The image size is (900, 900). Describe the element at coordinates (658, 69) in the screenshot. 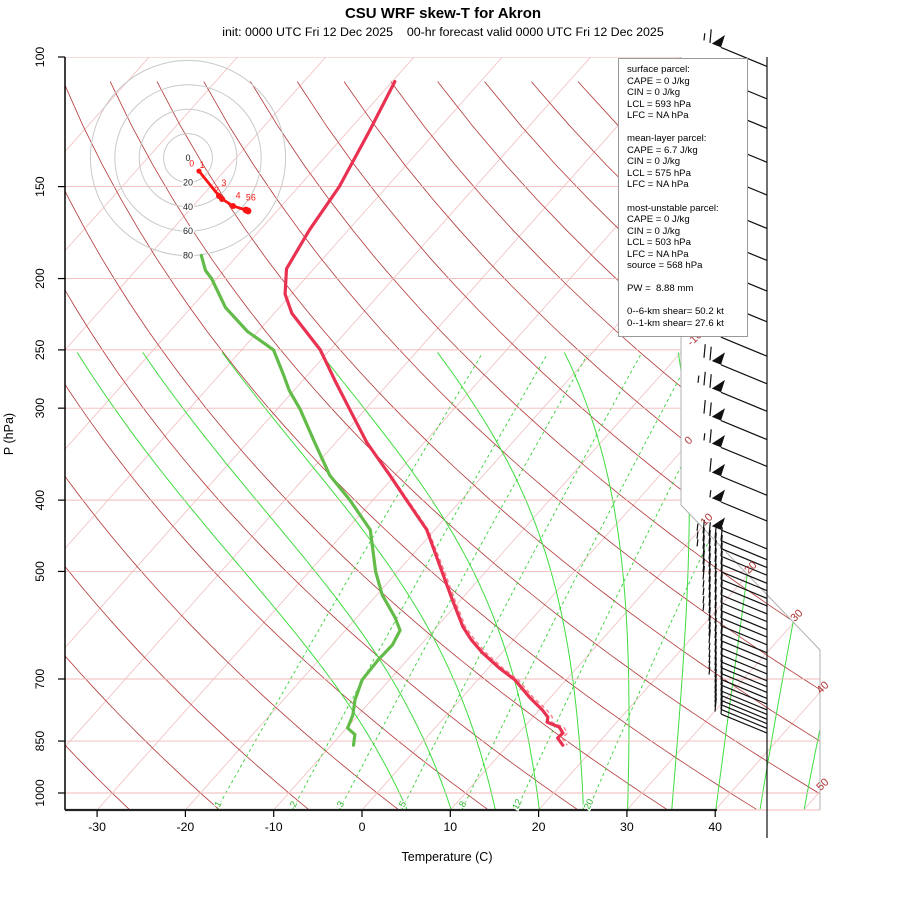

I see `info-line: surface parcel:` at that location.